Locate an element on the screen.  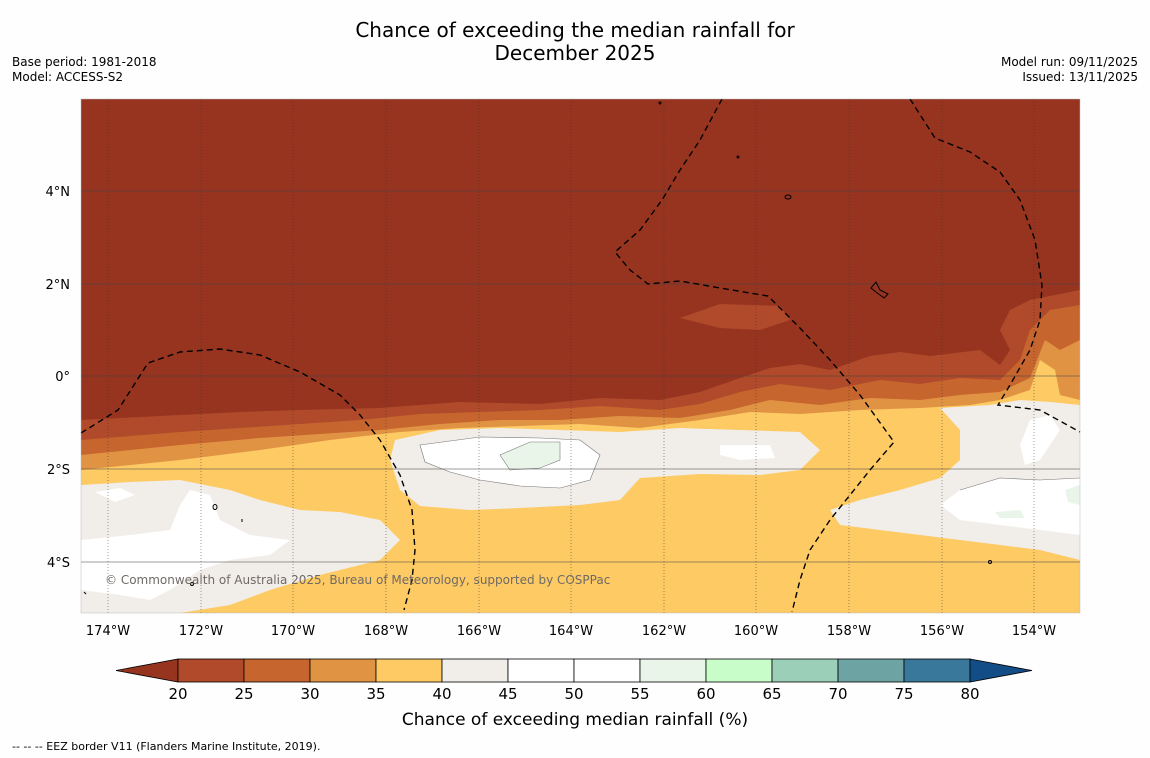
meta-left: Base period: 1981-2018 Model: ACCESS-S2 is located at coordinates (84, 70).